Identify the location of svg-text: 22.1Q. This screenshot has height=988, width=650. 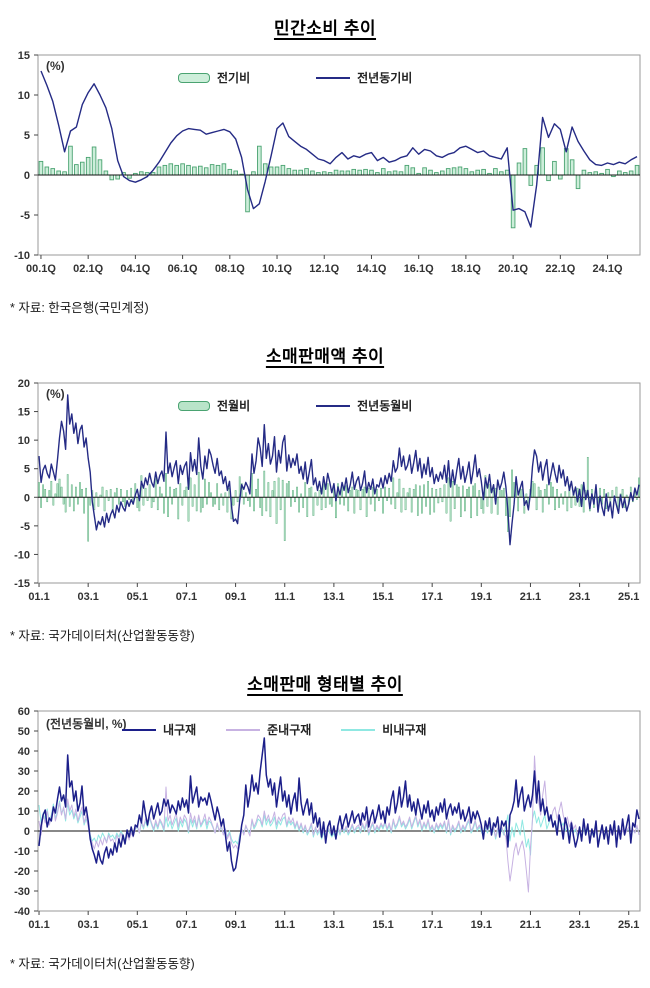
(560, 269).